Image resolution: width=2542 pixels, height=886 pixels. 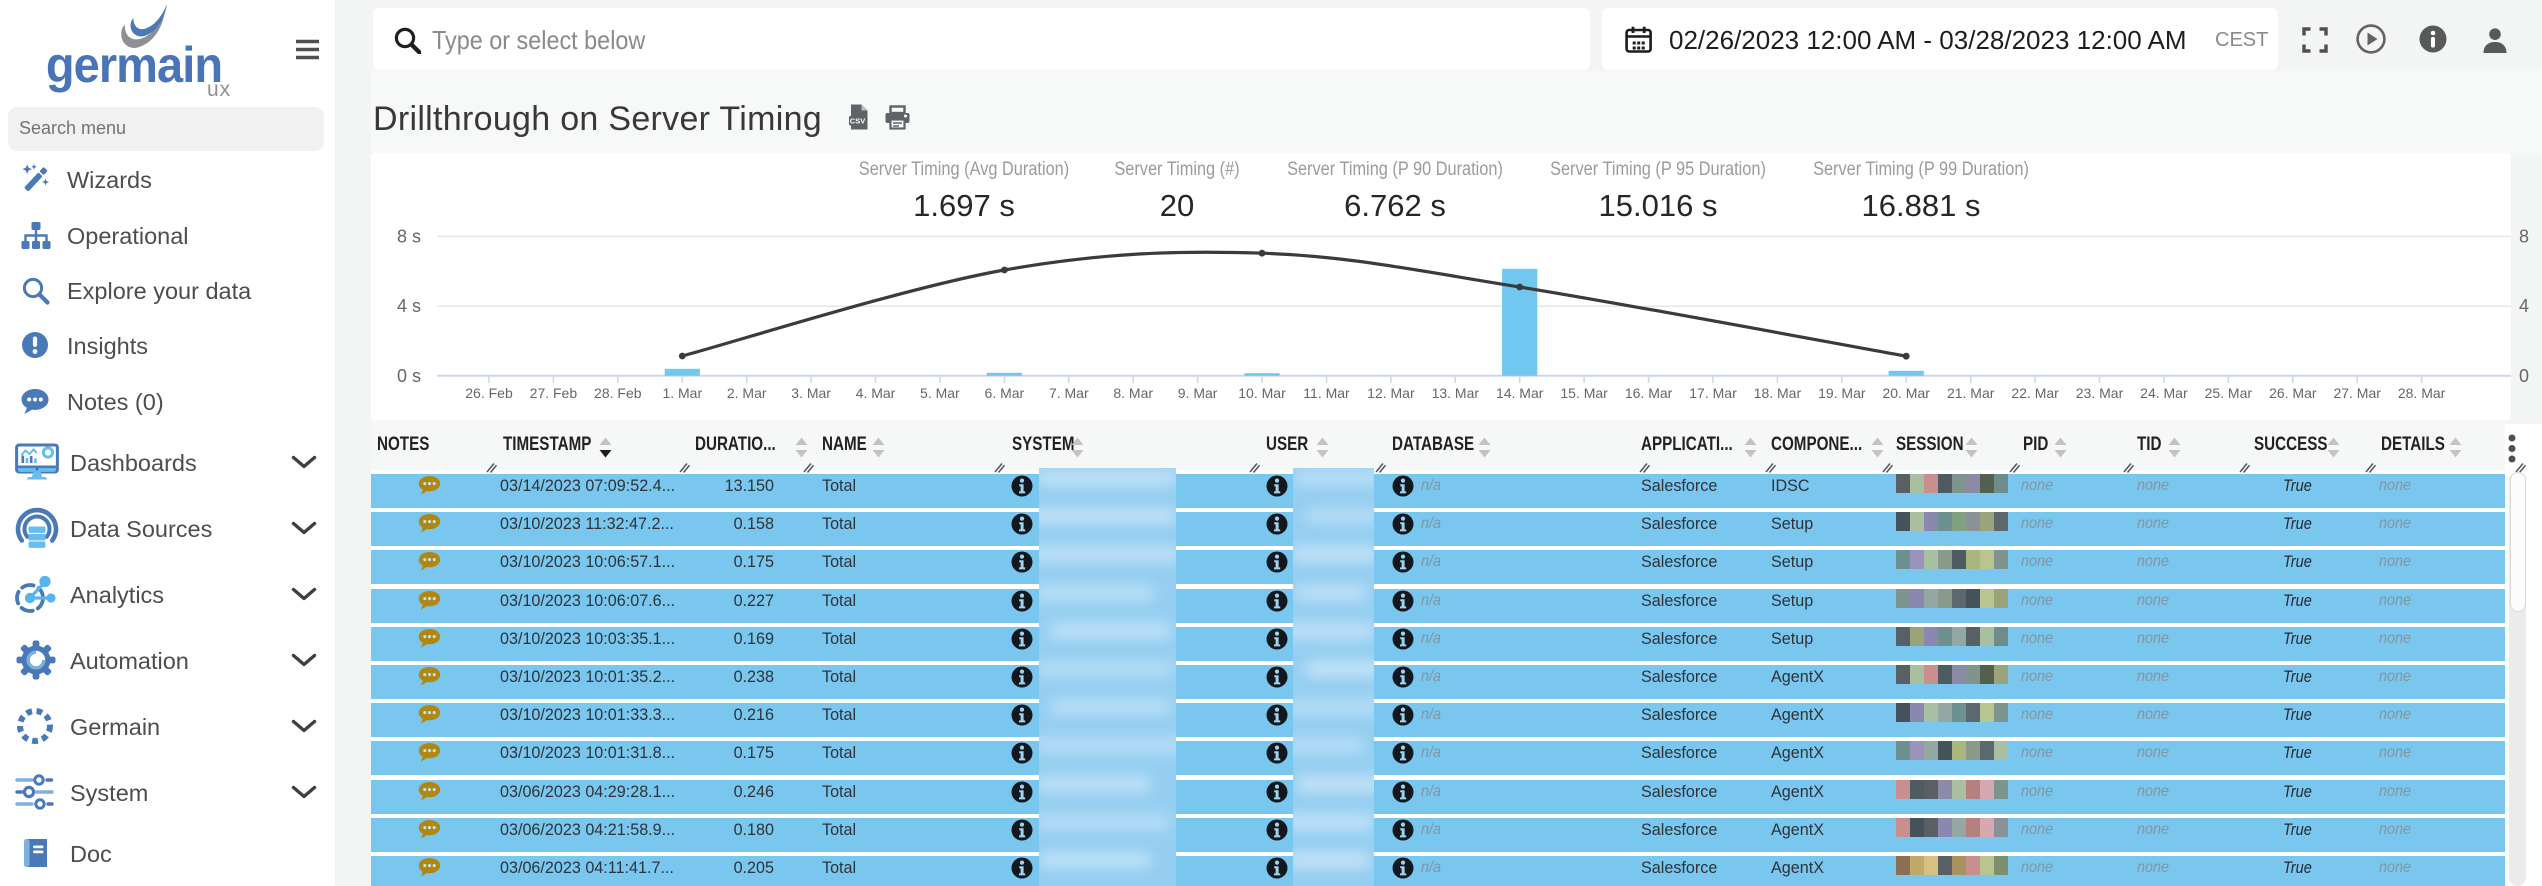 I want to click on svg-text: 6. Mar, so click(x=1005, y=393).